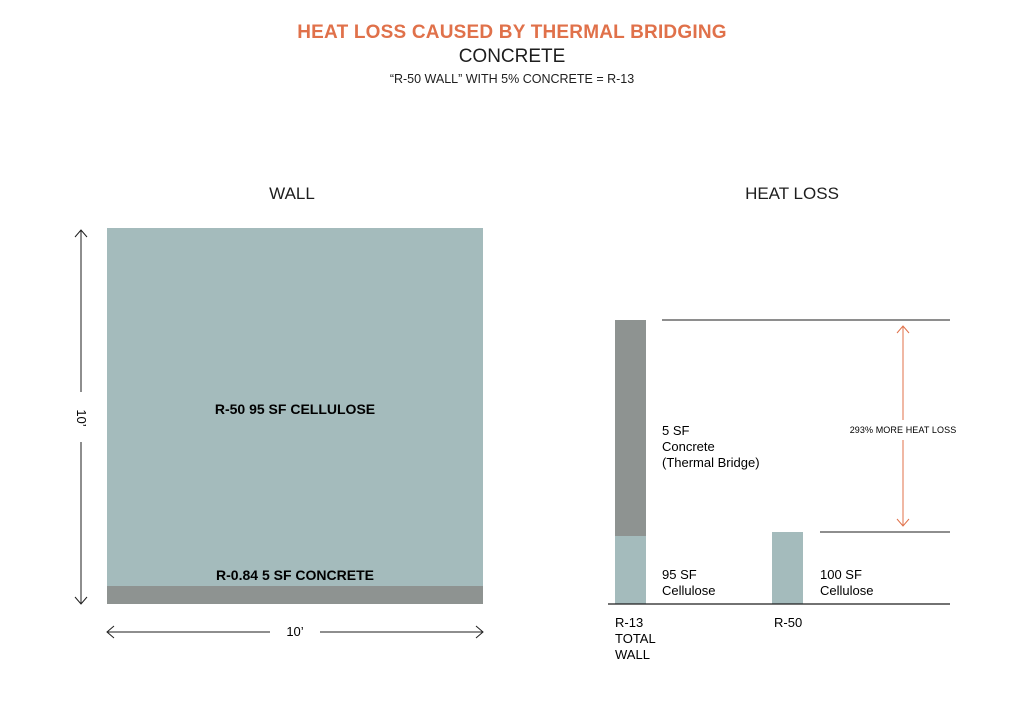  What do you see at coordinates (711, 462) in the screenshot?
I see `bar1-concrete-label-line3: (Thermal Bridge)` at bounding box center [711, 462].